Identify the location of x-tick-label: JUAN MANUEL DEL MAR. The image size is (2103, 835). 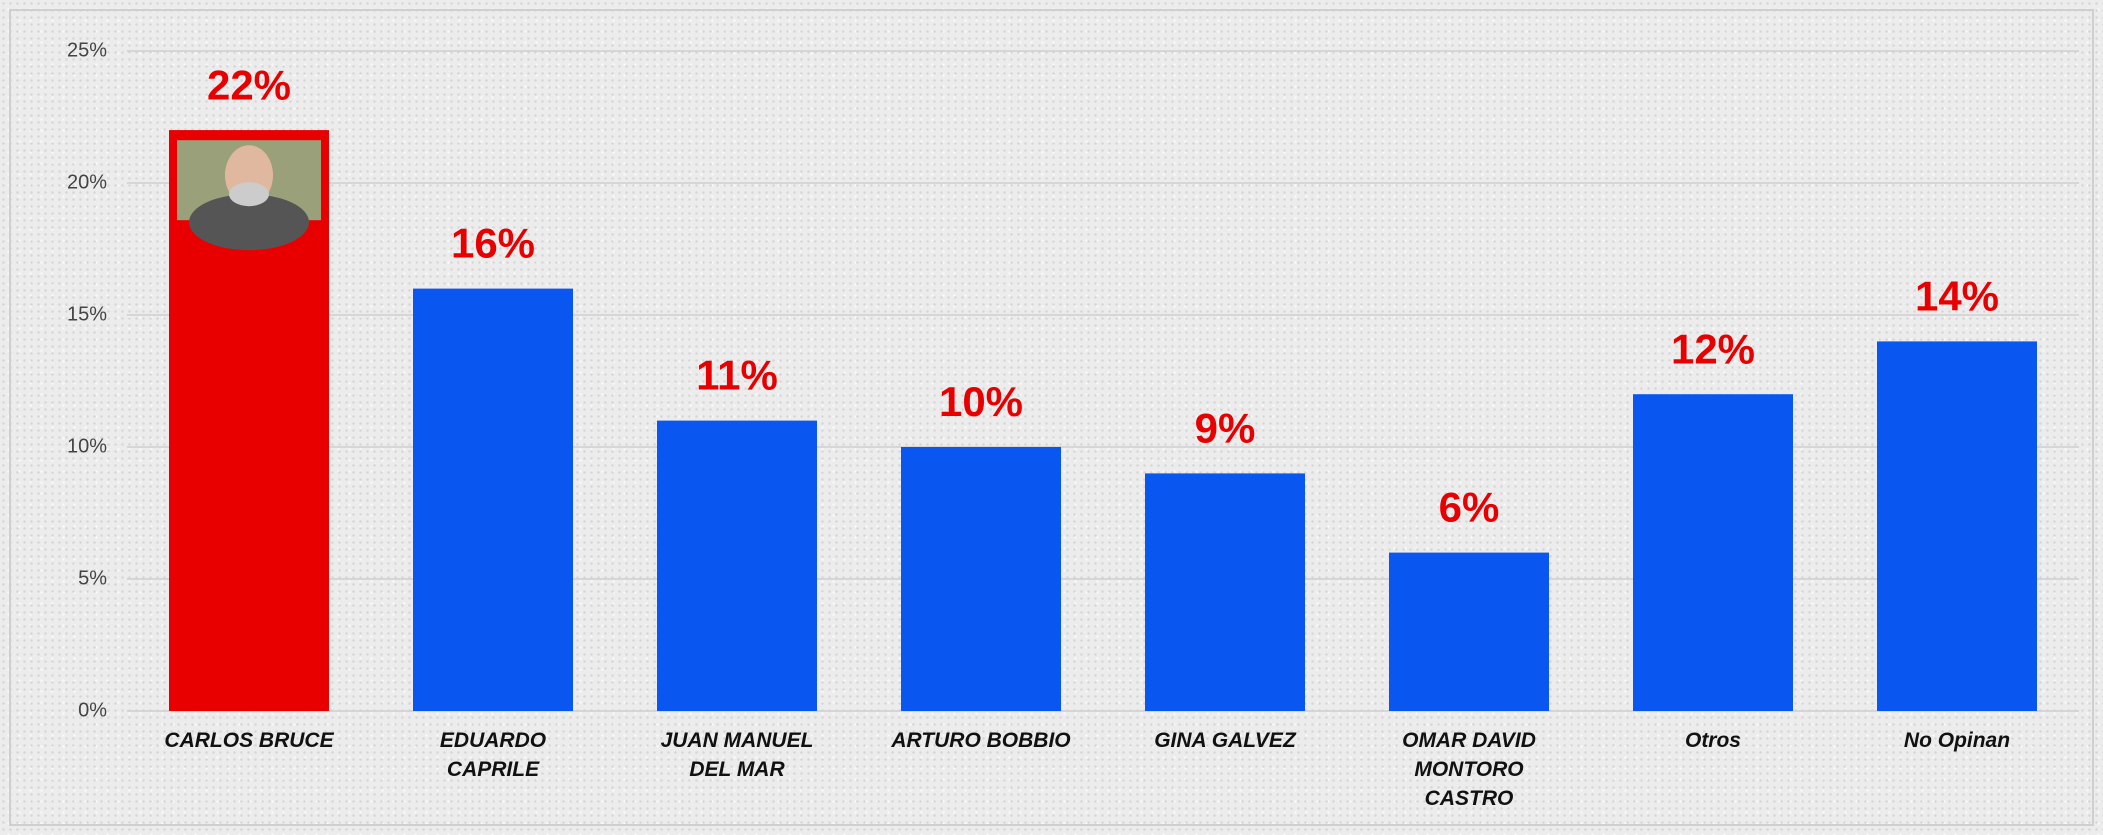
(737, 755).